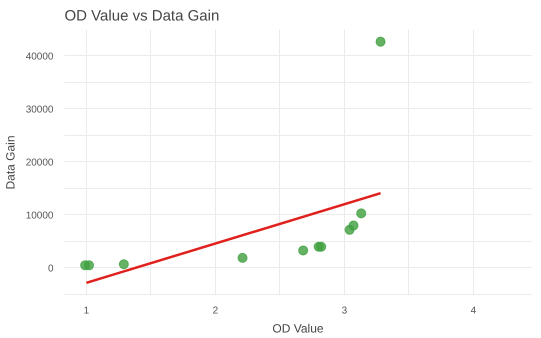 The height and width of the screenshot is (338, 541). What do you see at coordinates (345, 311) in the screenshot?
I see `x-tick-label: 3` at bounding box center [345, 311].